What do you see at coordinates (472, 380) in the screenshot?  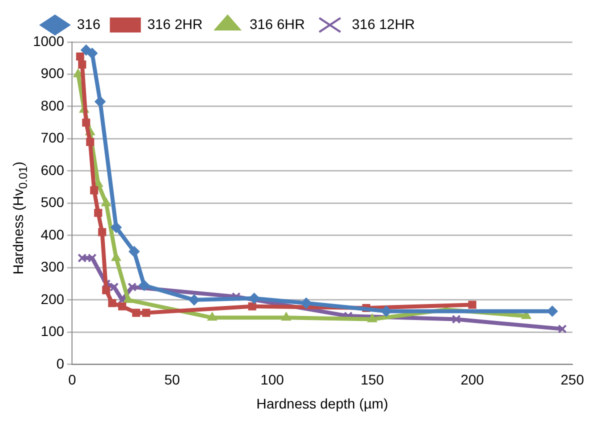 I see `x-tick-label: 200` at bounding box center [472, 380].